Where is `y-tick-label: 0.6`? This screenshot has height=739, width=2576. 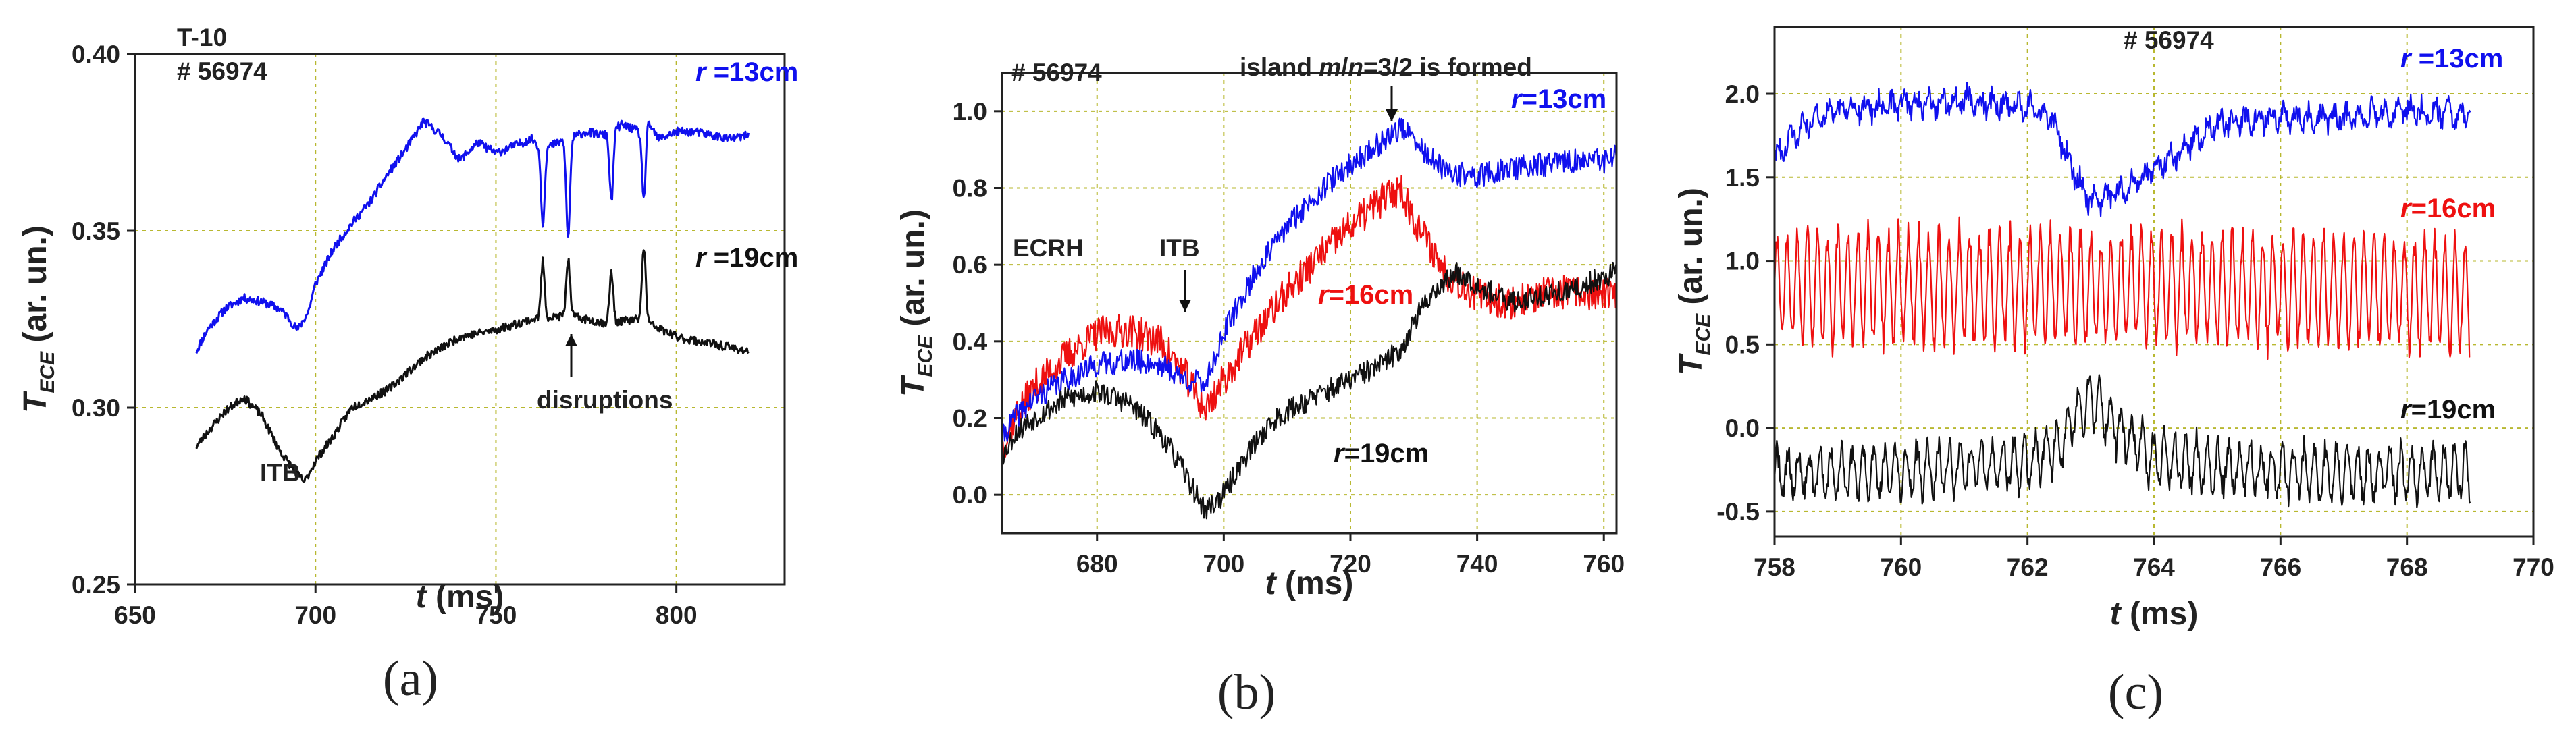
y-tick-label: 0.6 is located at coordinates (970, 265).